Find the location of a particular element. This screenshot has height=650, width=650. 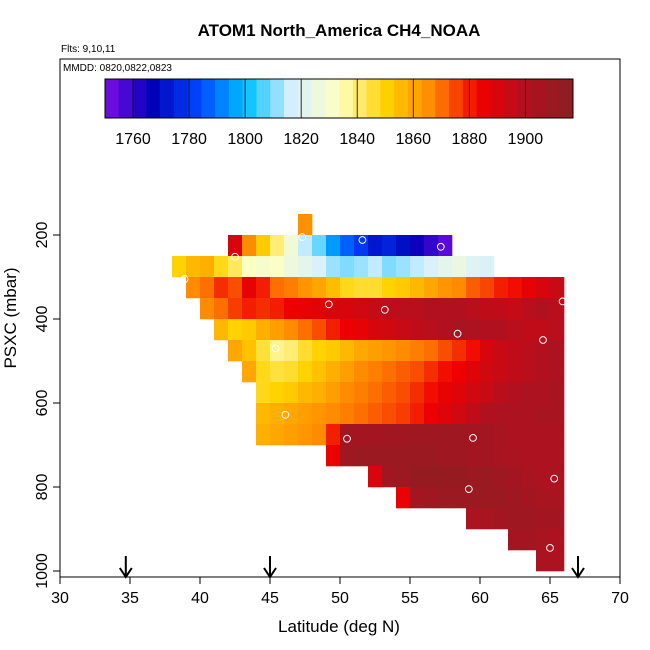

flights-label: Flts: 9,10,11 is located at coordinates (88, 49).